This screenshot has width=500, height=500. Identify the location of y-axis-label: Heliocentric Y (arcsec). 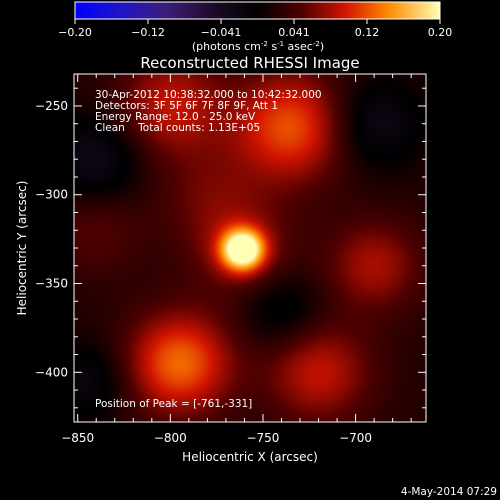
(22, 248).